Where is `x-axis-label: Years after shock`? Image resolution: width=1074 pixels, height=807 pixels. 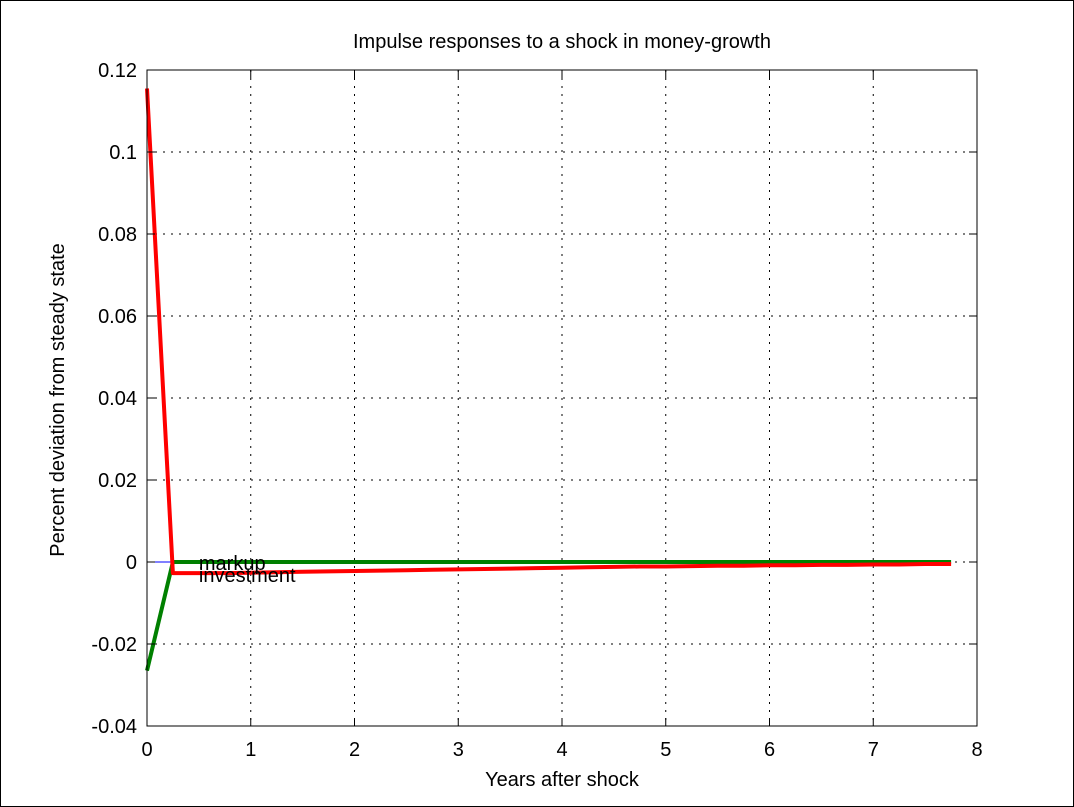 x-axis-label: Years after shock is located at coordinates (562, 780).